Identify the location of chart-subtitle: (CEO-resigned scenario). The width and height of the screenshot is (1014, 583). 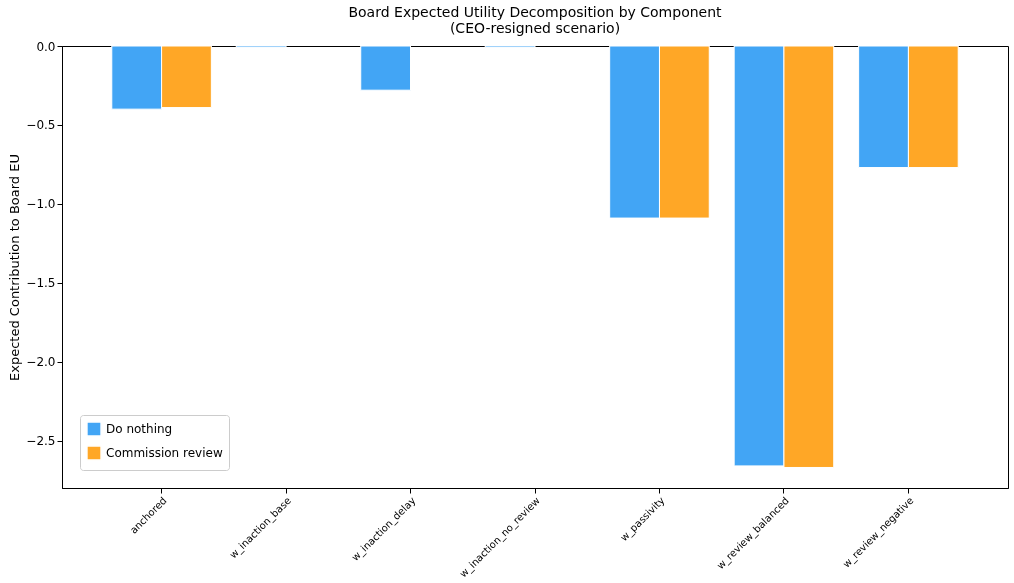
(535, 28).